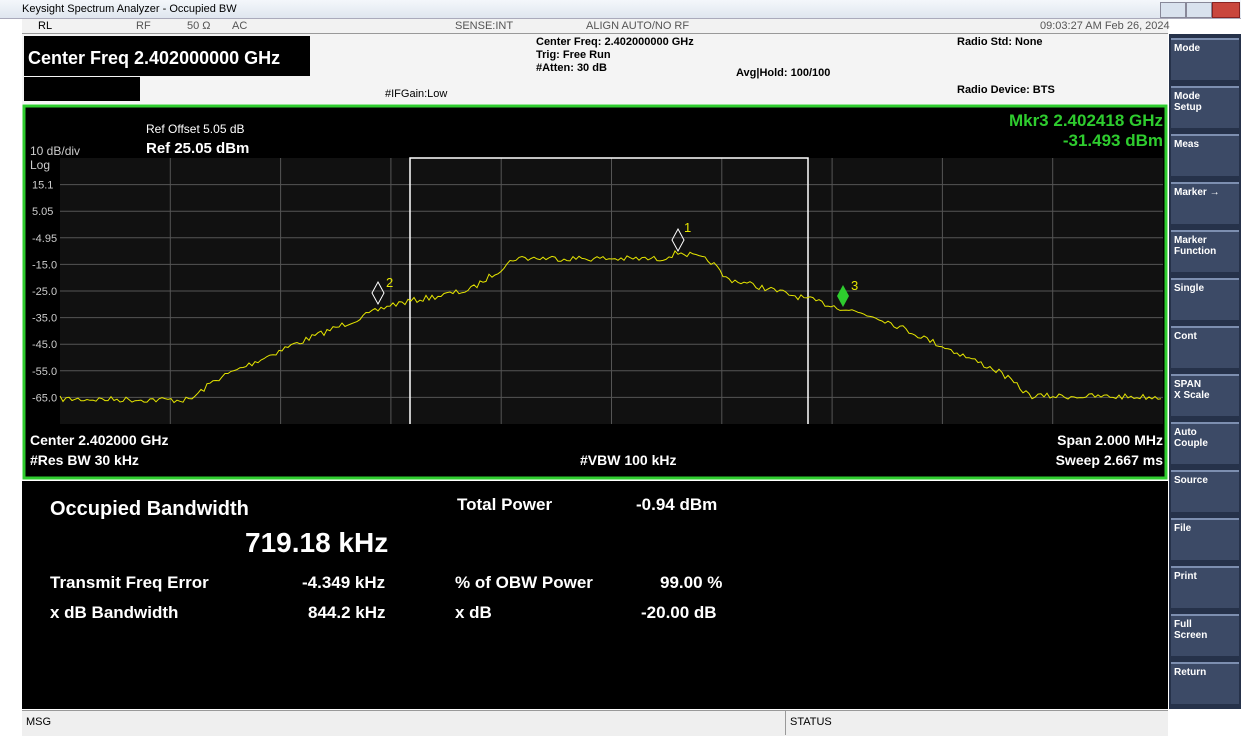  Describe the element at coordinates (129, 9) in the screenshot. I see `window-title: Keysight Spectrum Analyzer - Occupied BW` at that location.